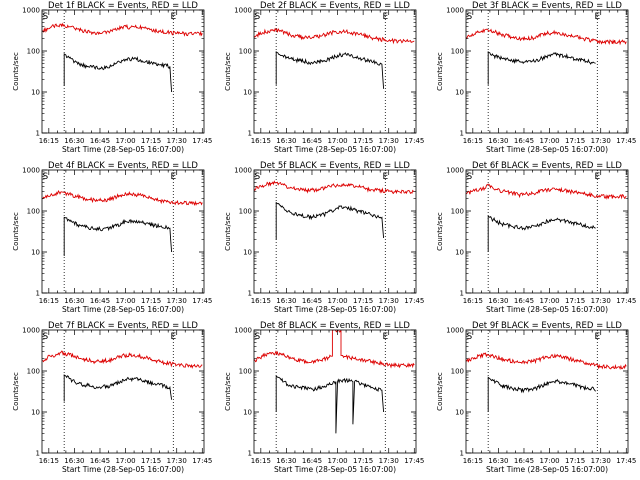  Describe the element at coordinates (335, 326) in the screenshot. I see `panel-title: Det 8f BLACK = Events, RED = LLD` at that location.